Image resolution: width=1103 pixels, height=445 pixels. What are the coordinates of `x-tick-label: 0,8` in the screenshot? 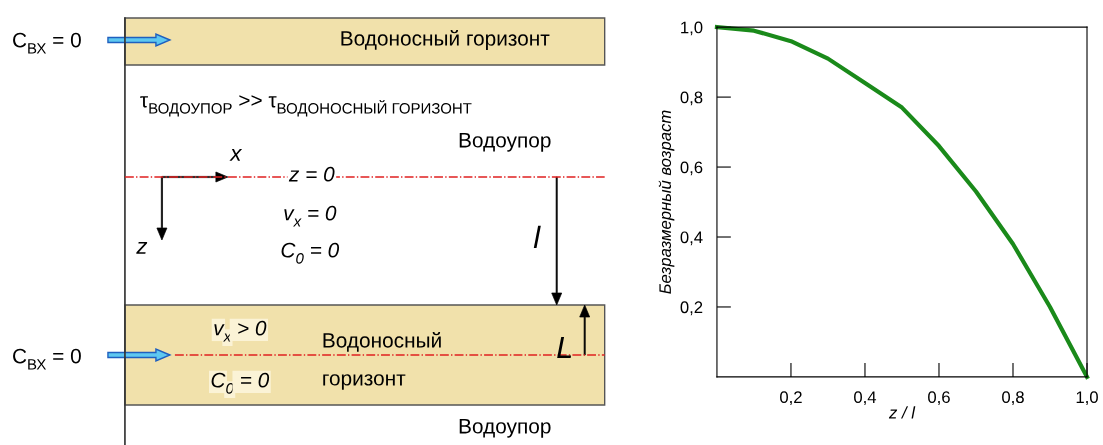 It's located at (1013, 398).